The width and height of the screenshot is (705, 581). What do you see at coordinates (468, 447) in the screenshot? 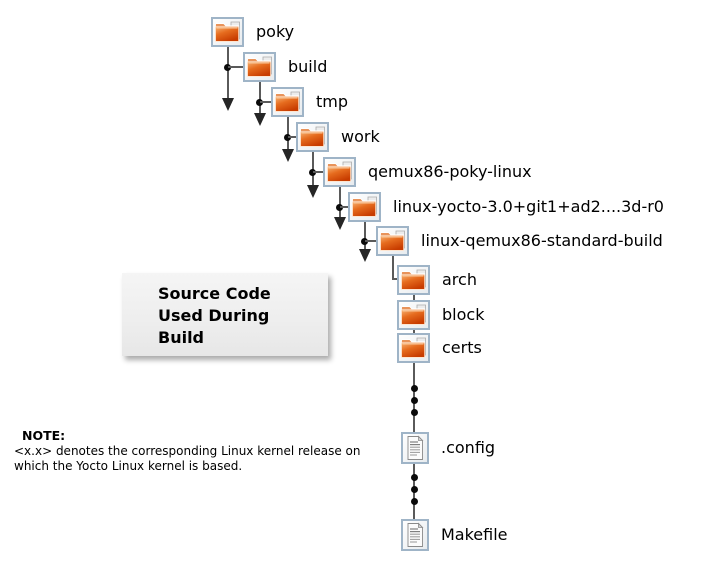
I see `node-label: .config` at bounding box center [468, 447].